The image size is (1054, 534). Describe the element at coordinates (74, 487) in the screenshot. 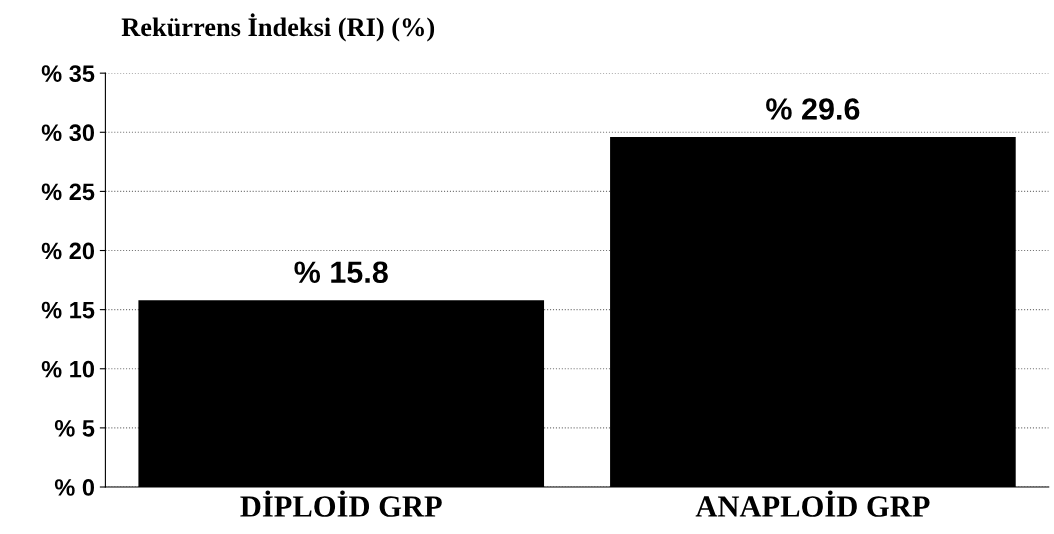

I see `y-tick-label: % 0` at that location.